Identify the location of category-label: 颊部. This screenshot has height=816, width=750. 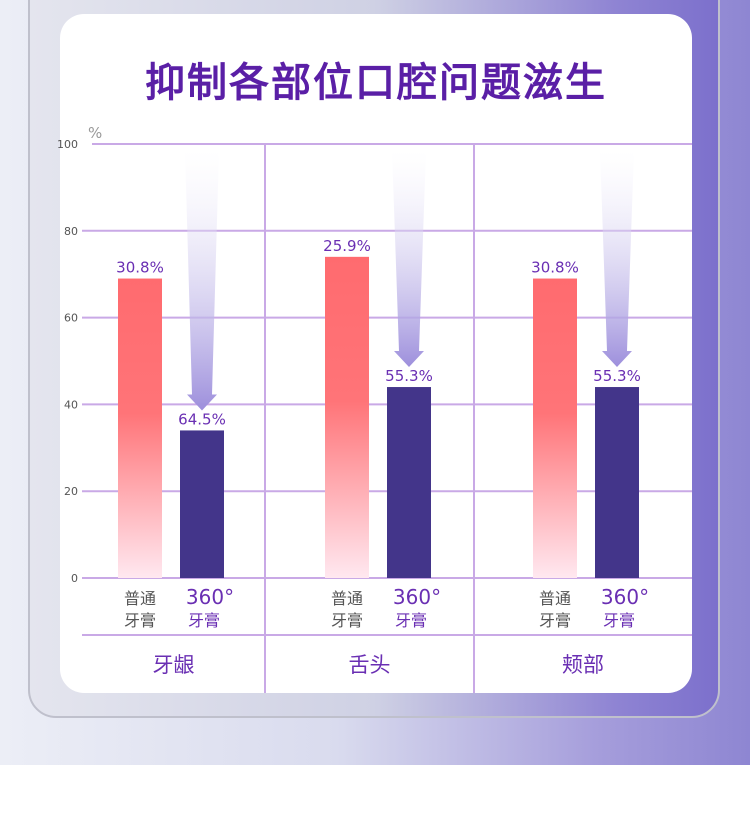
(583, 665).